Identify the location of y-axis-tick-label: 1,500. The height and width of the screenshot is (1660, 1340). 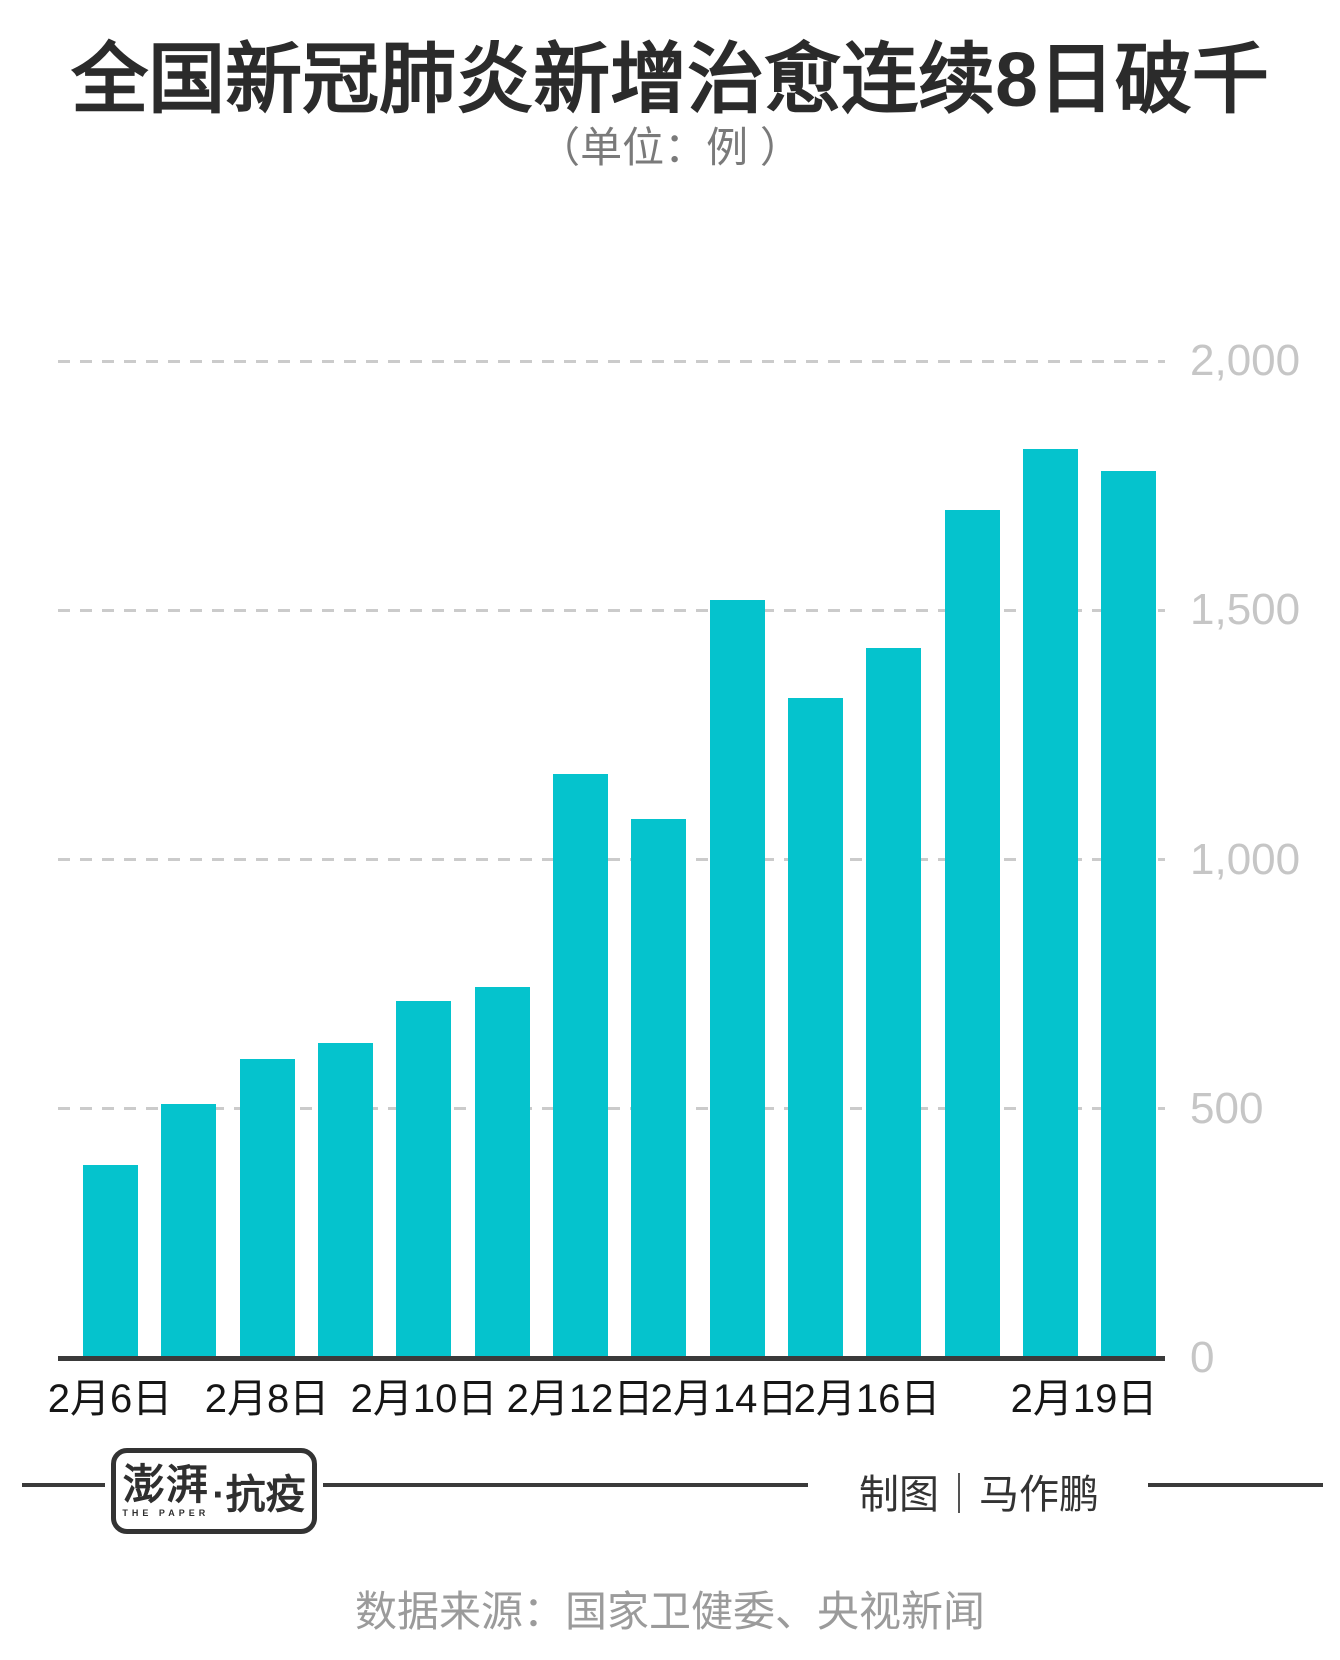
(1245, 610).